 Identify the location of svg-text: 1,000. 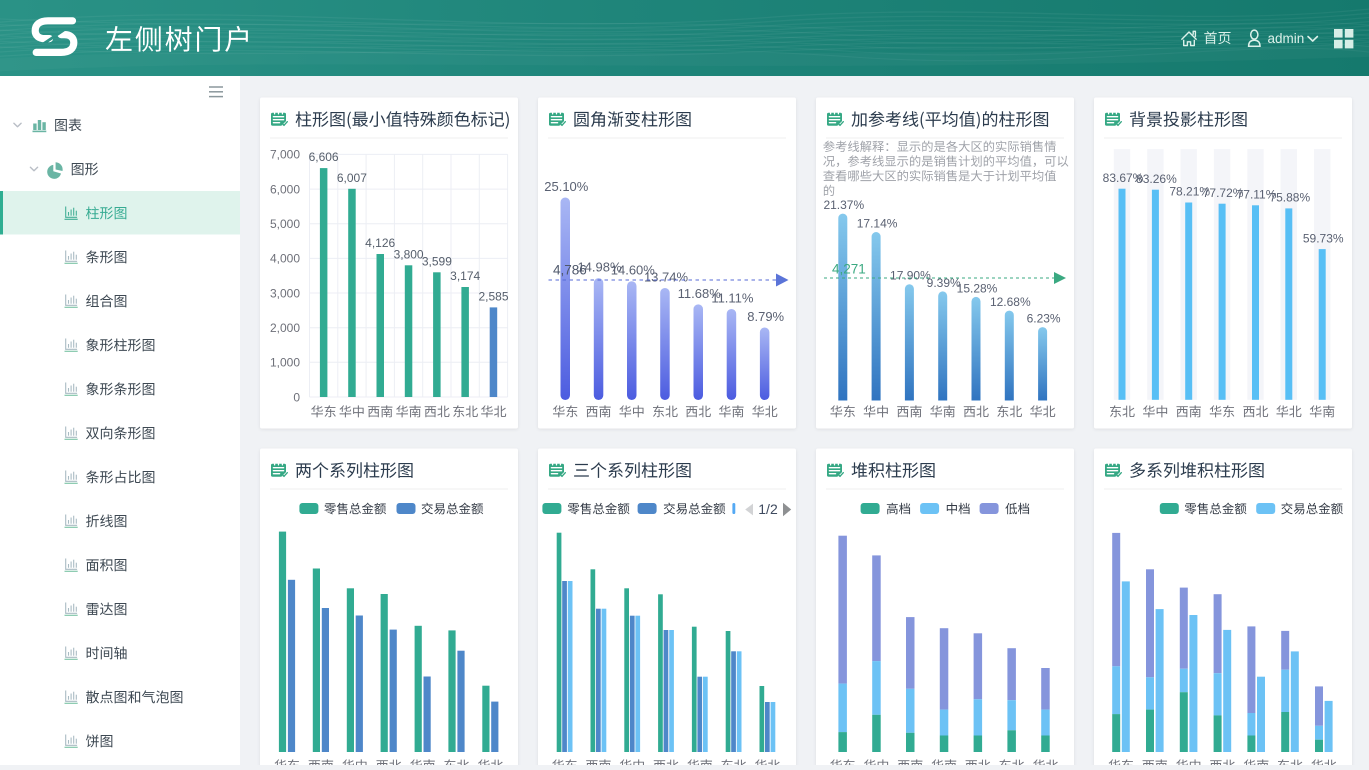
(285, 363).